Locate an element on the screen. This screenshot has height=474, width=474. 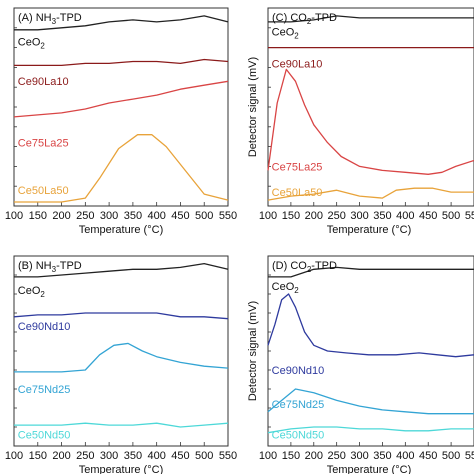
panel-title: (C) CO2-TPD is located at coordinates (304, 19).